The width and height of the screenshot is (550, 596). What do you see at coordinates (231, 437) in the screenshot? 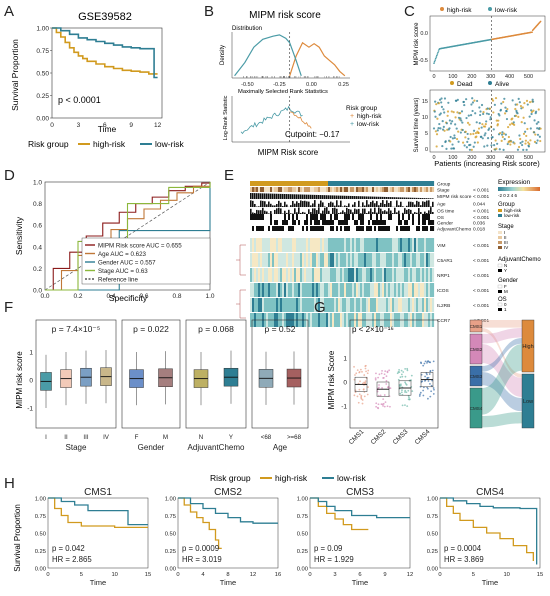
I see `f-category-label: Y` at bounding box center [231, 437].